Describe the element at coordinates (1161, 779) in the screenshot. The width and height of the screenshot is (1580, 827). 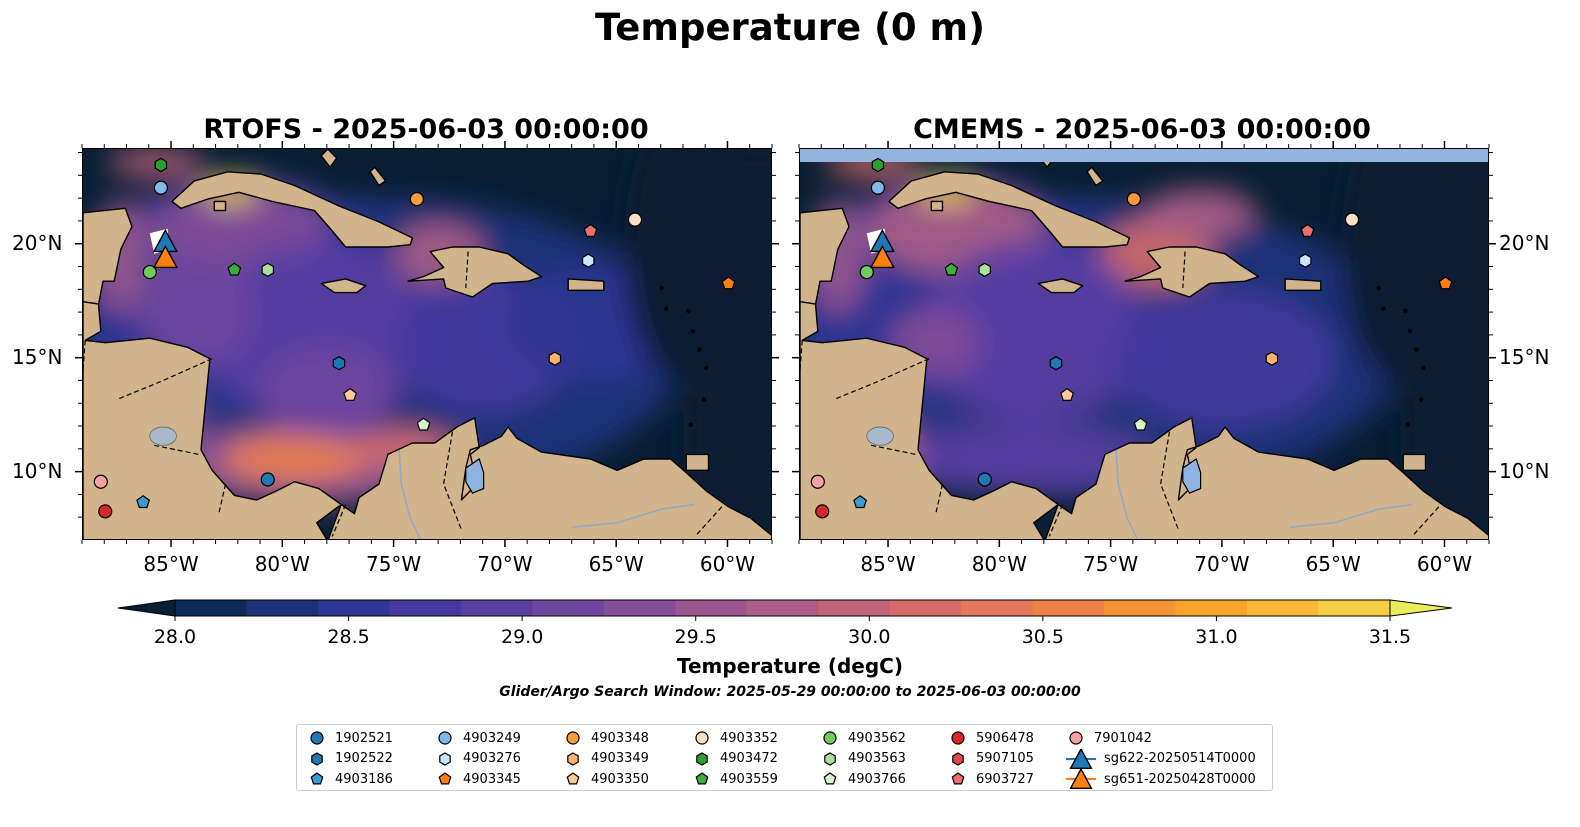
I see `legend-item-sg651-20250428T0000: sg651-20250428T0000` at that location.